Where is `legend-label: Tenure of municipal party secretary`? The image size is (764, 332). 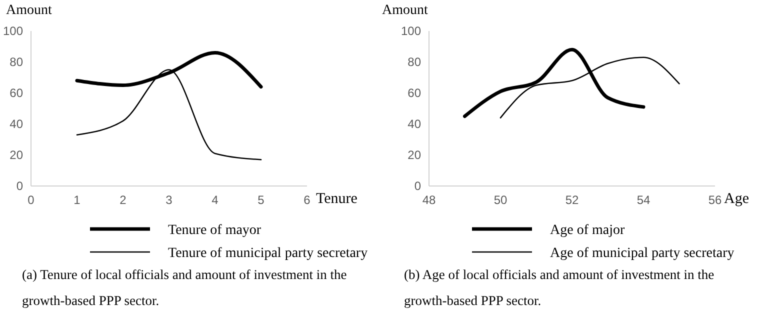 legend-label: Tenure of municipal party secretary is located at coordinates (268, 253).